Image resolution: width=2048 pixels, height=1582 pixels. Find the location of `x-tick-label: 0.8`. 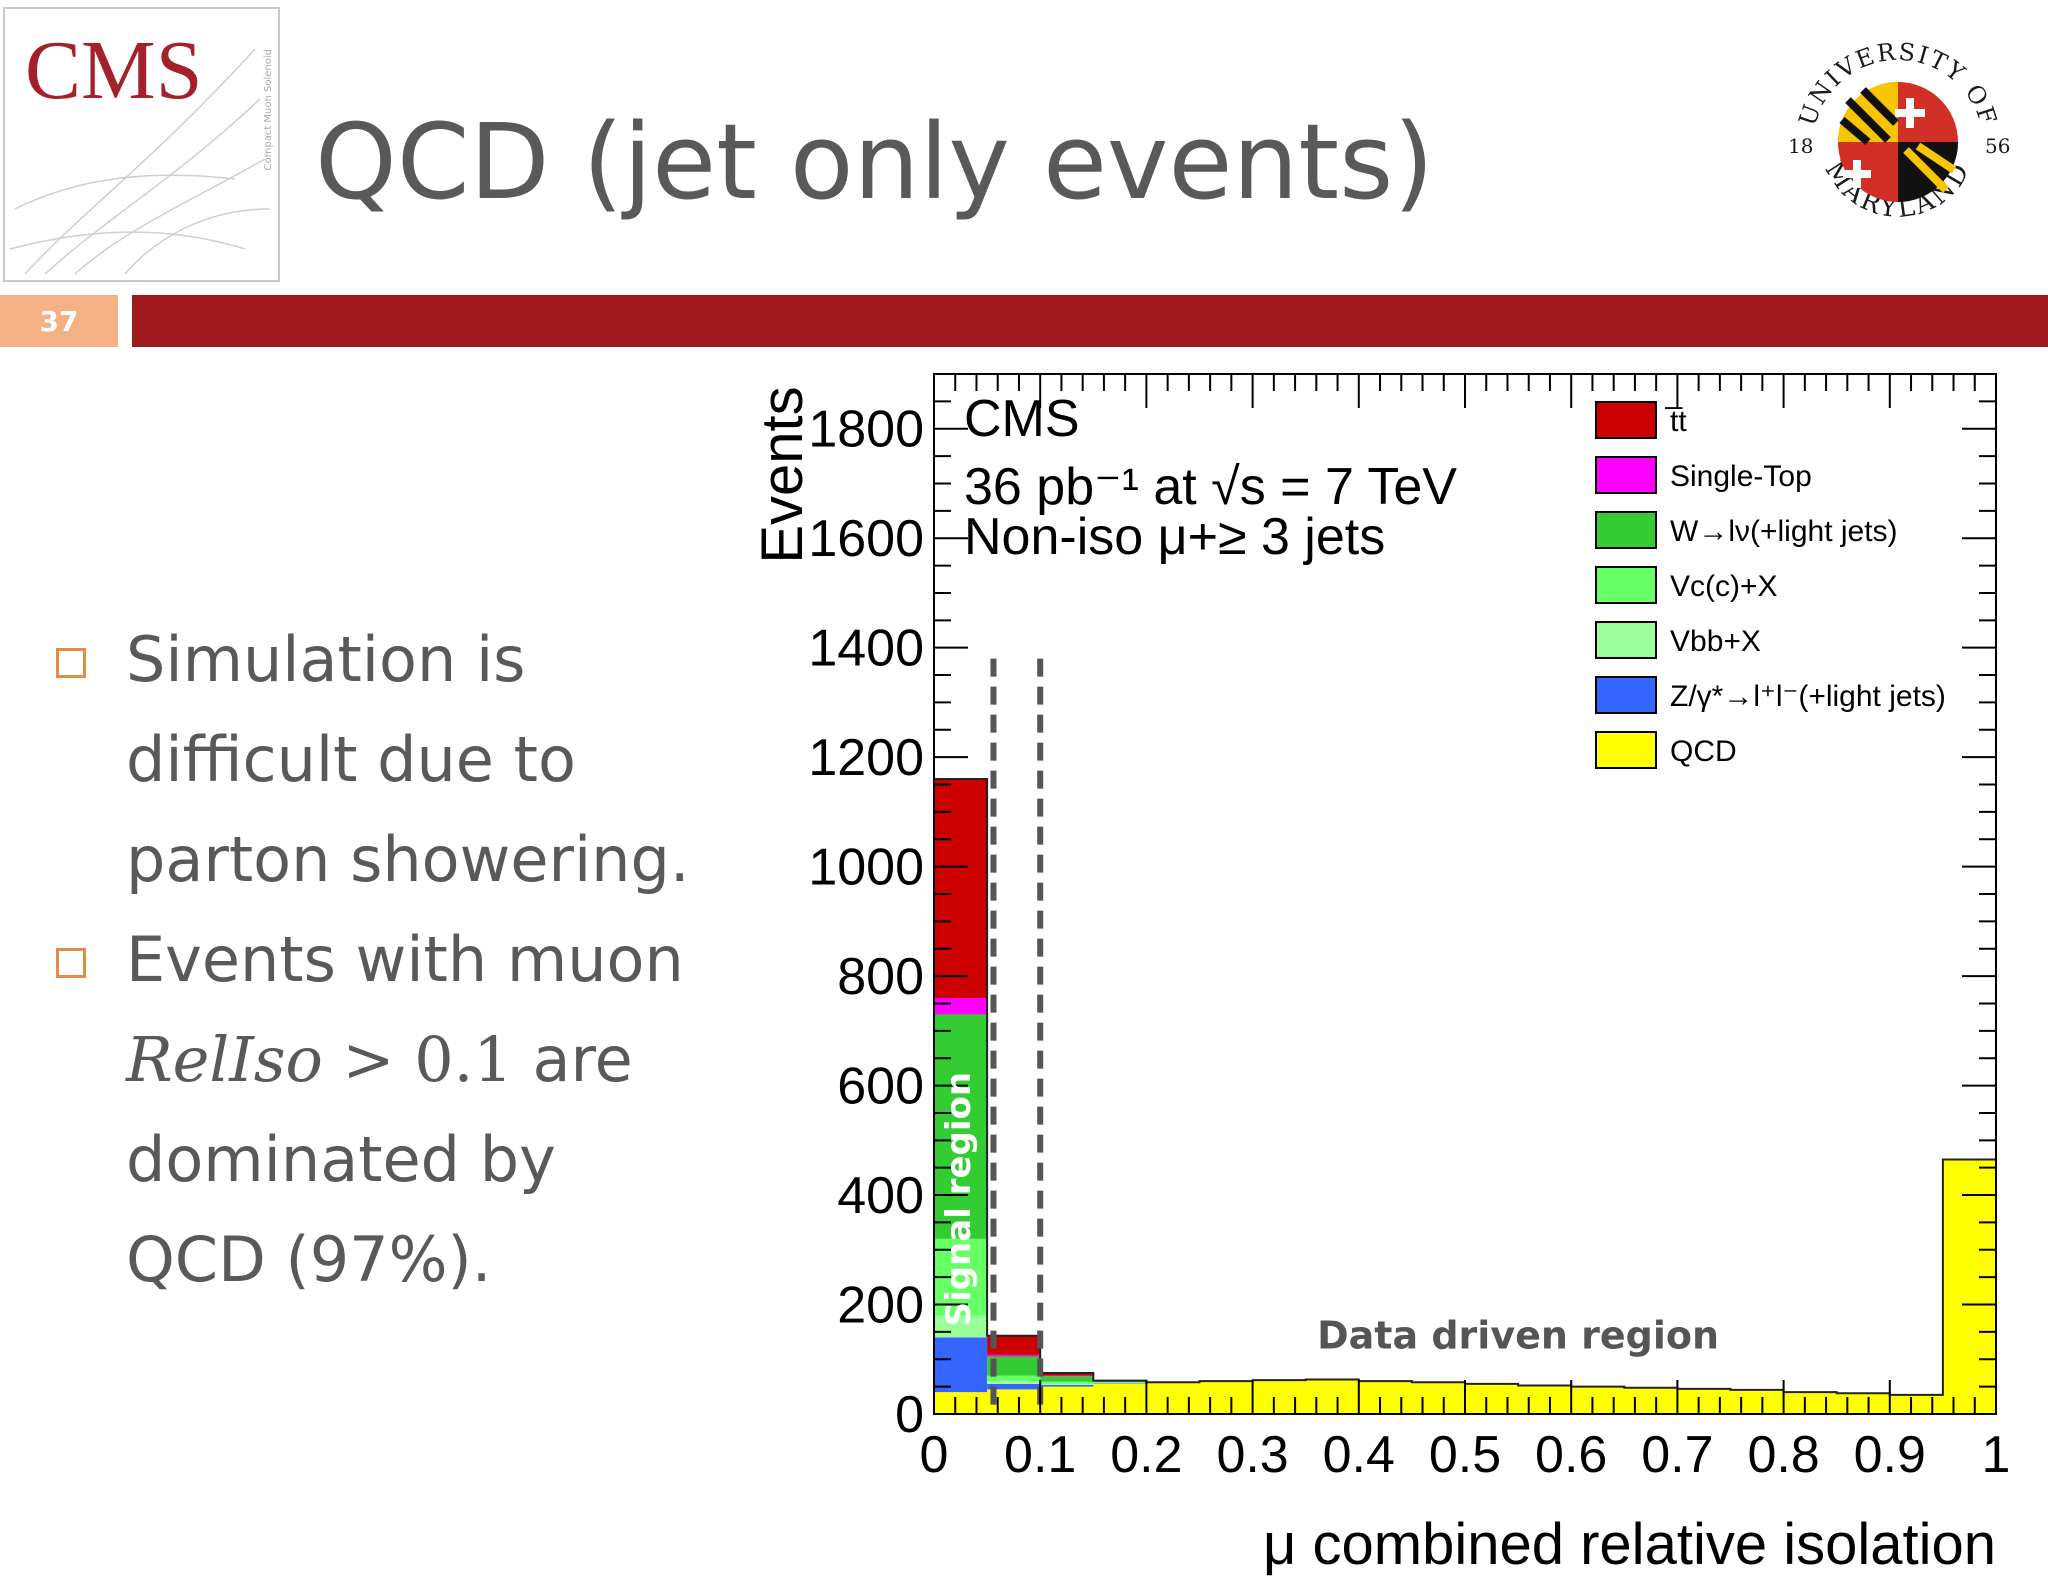

x-tick-label: 0.8 is located at coordinates (1783, 1455).